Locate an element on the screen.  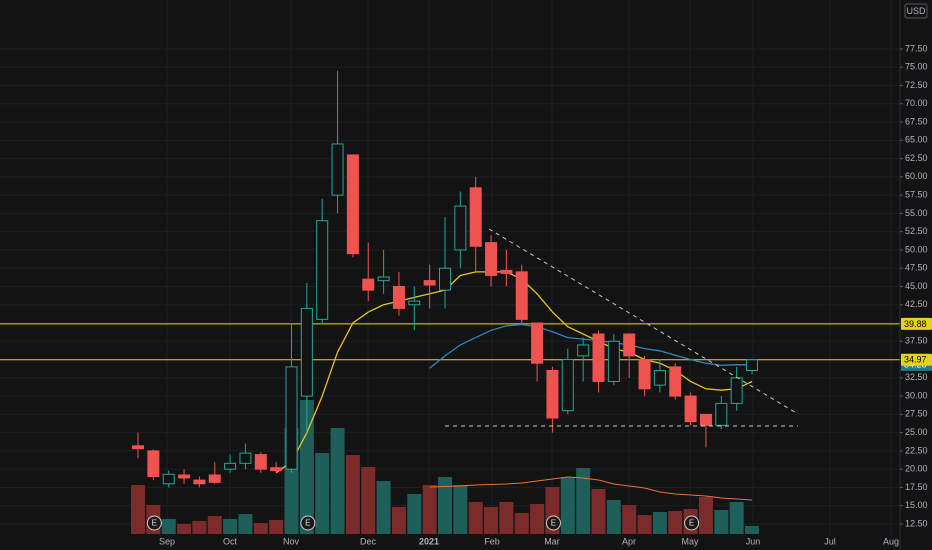
x-tick-label: Jul is located at coordinates (830, 541).